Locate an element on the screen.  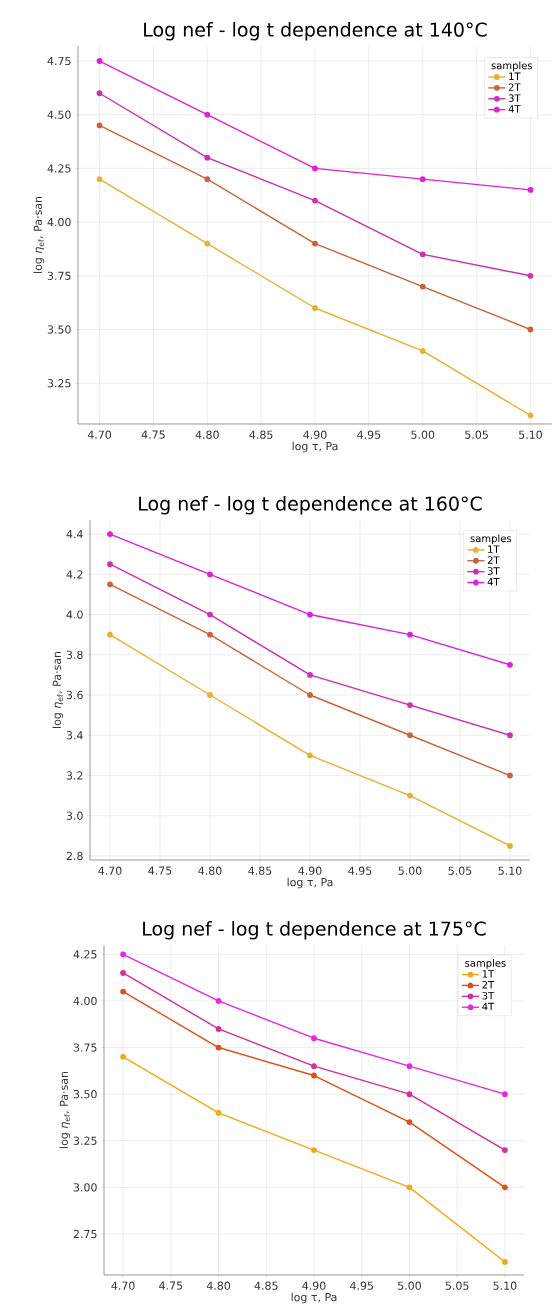
chart-title: Log nef - log t dependence at 175°C is located at coordinates (314, 930).